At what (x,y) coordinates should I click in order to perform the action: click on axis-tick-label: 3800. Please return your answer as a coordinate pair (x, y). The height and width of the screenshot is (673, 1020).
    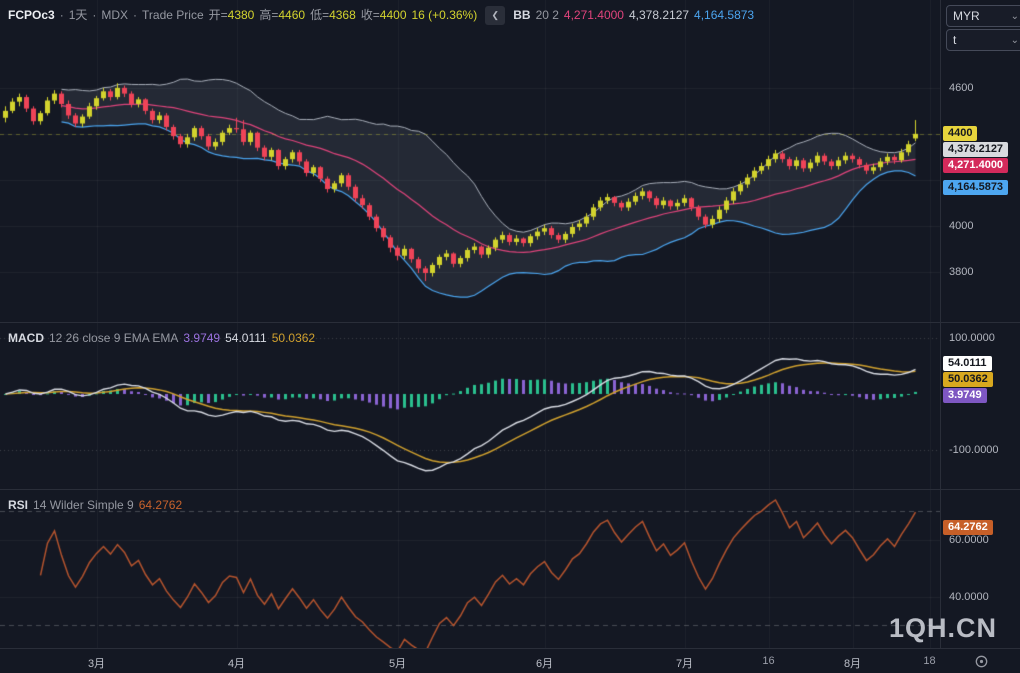
    Looking at the image, I should click on (961, 271).